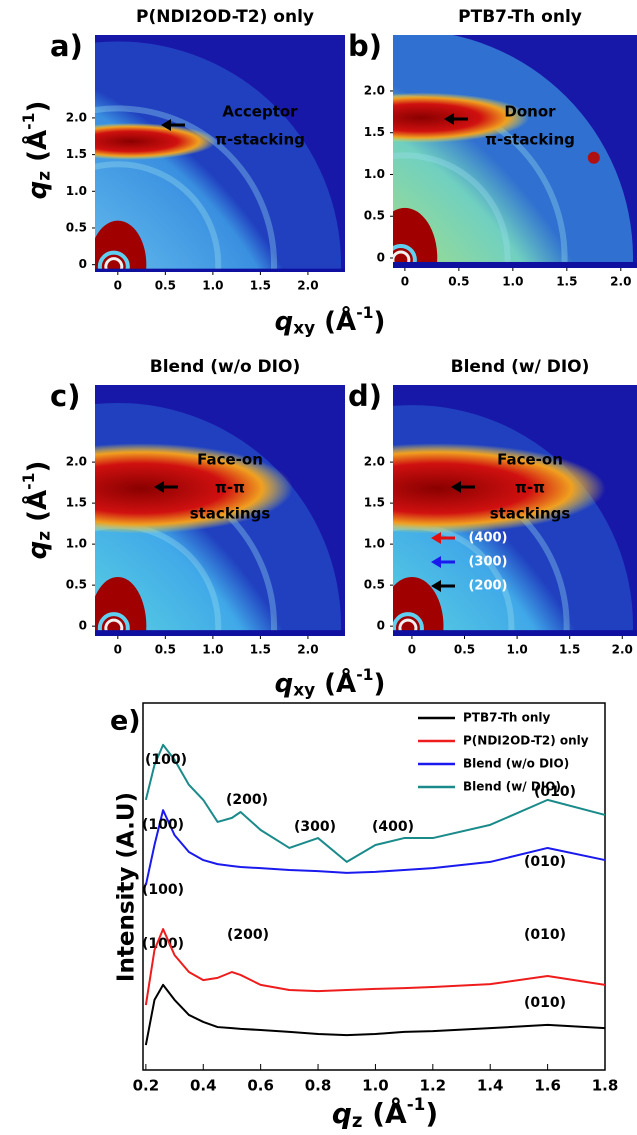  I want to click on legend-label: P(NDI2OD-T2) only, so click(526, 741).